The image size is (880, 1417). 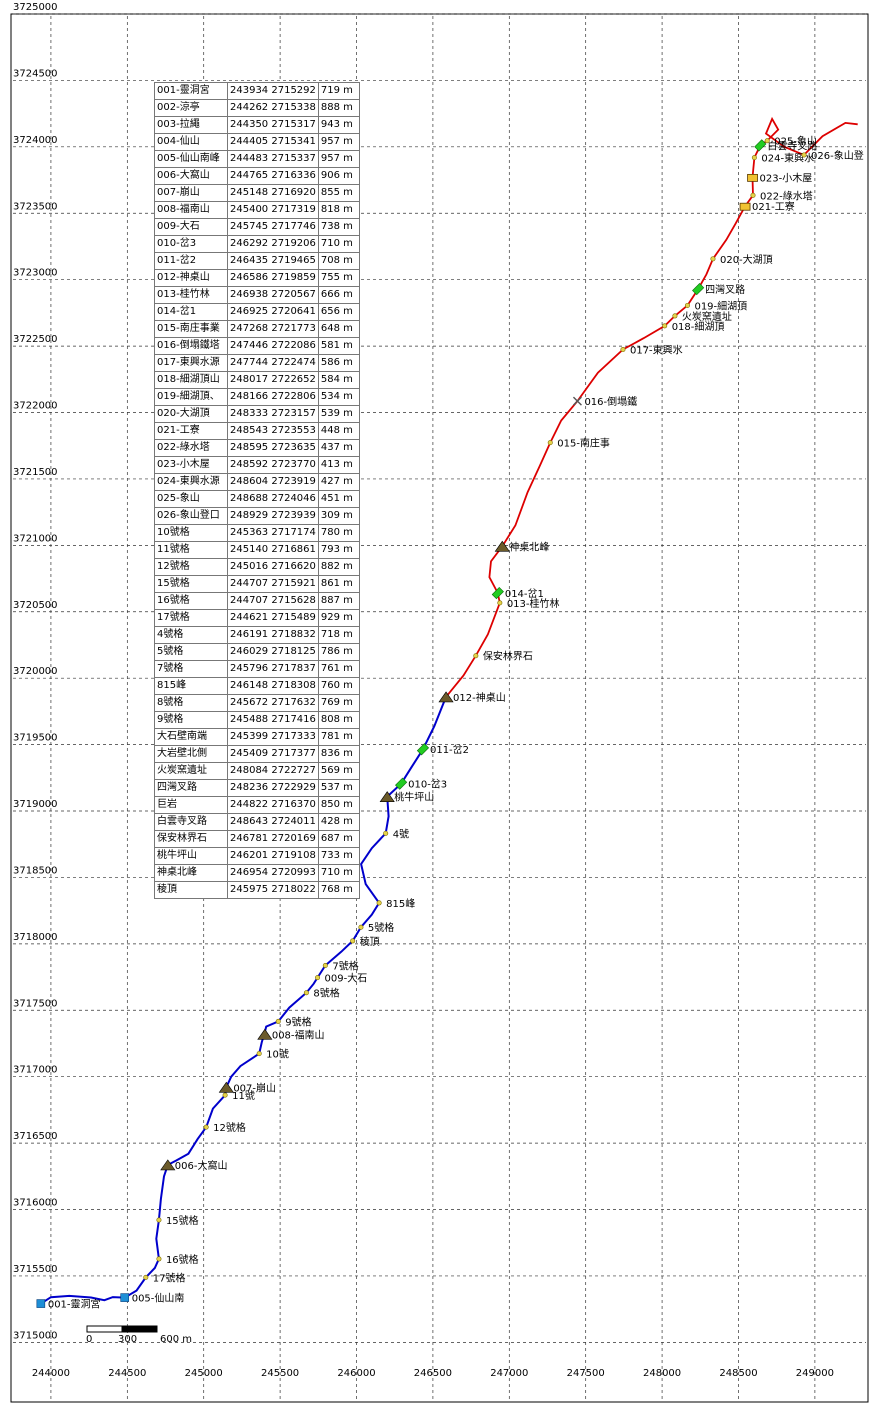 I want to click on x-axis-tick-label: 247500, so click(x=586, y=1373).